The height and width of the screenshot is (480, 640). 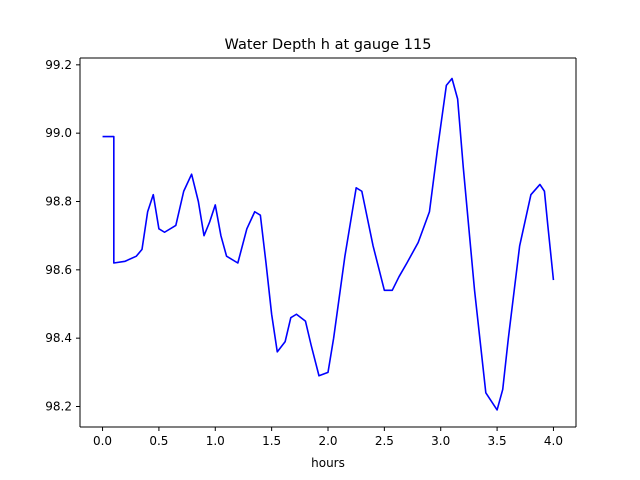 I want to click on x-tick-label: 0.5, so click(x=158, y=441).